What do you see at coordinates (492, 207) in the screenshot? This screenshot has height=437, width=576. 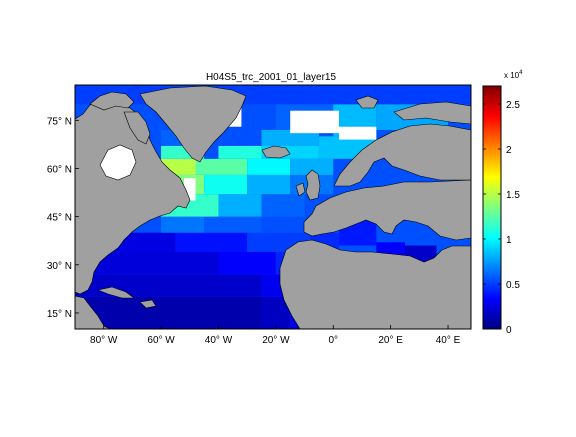 I see `colorbar-gradient` at bounding box center [492, 207].